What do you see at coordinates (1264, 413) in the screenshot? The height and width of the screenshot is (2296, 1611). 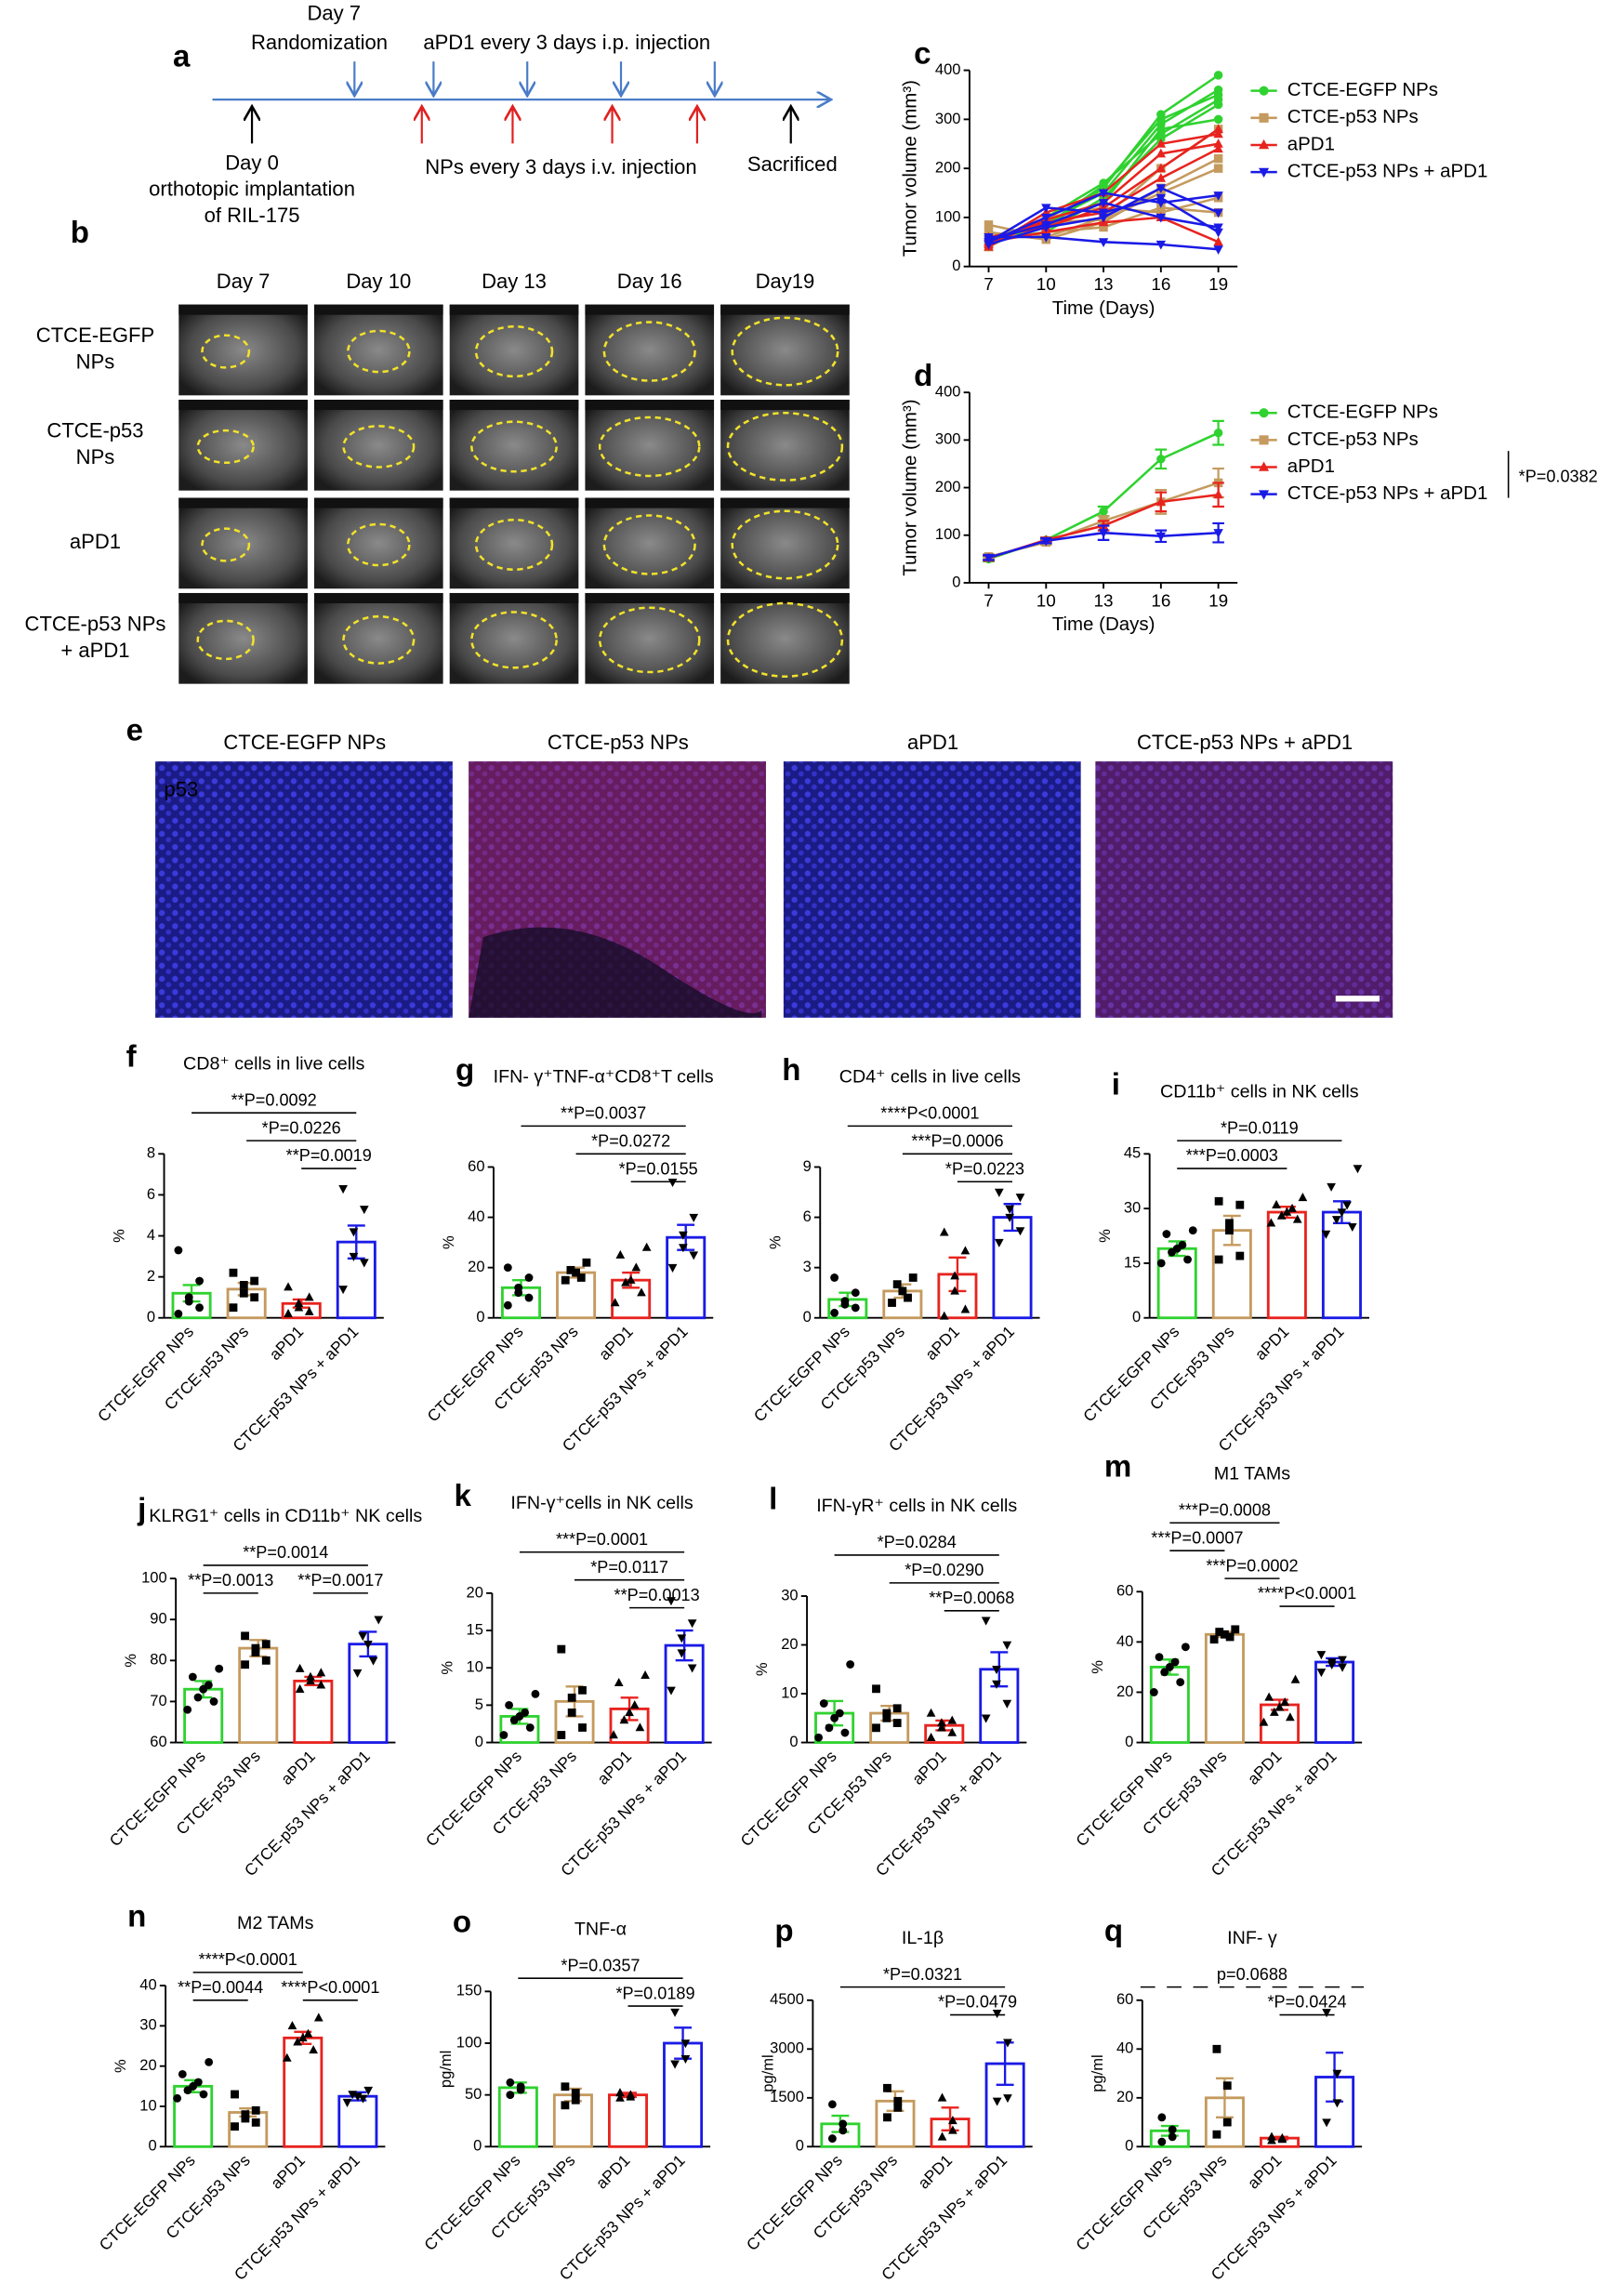 I see `legend-marker` at bounding box center [1264, 413].